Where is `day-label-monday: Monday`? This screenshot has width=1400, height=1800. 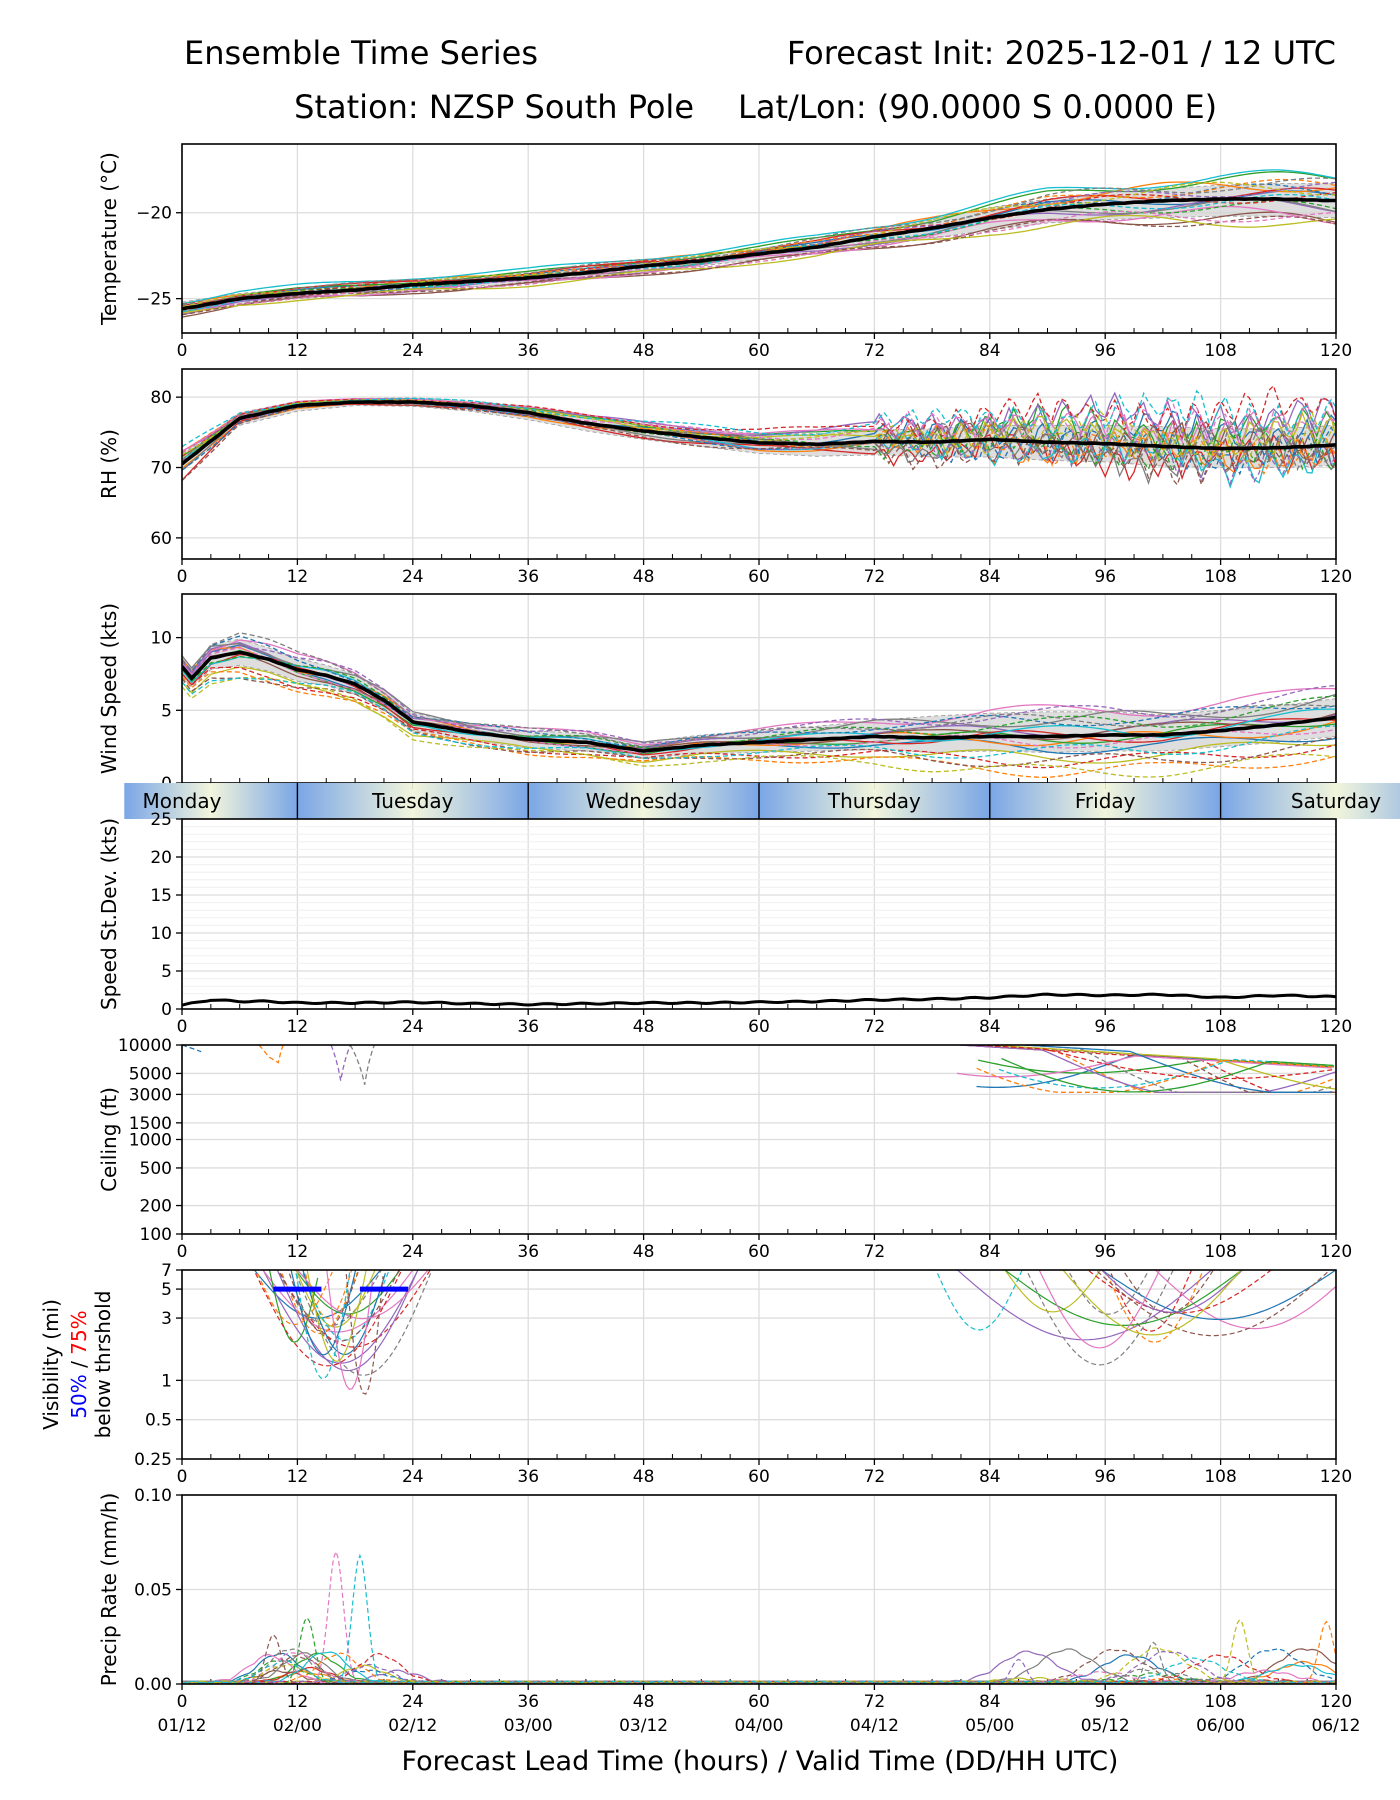
day-label-monday: Monday is located at coordinates (182, 801).